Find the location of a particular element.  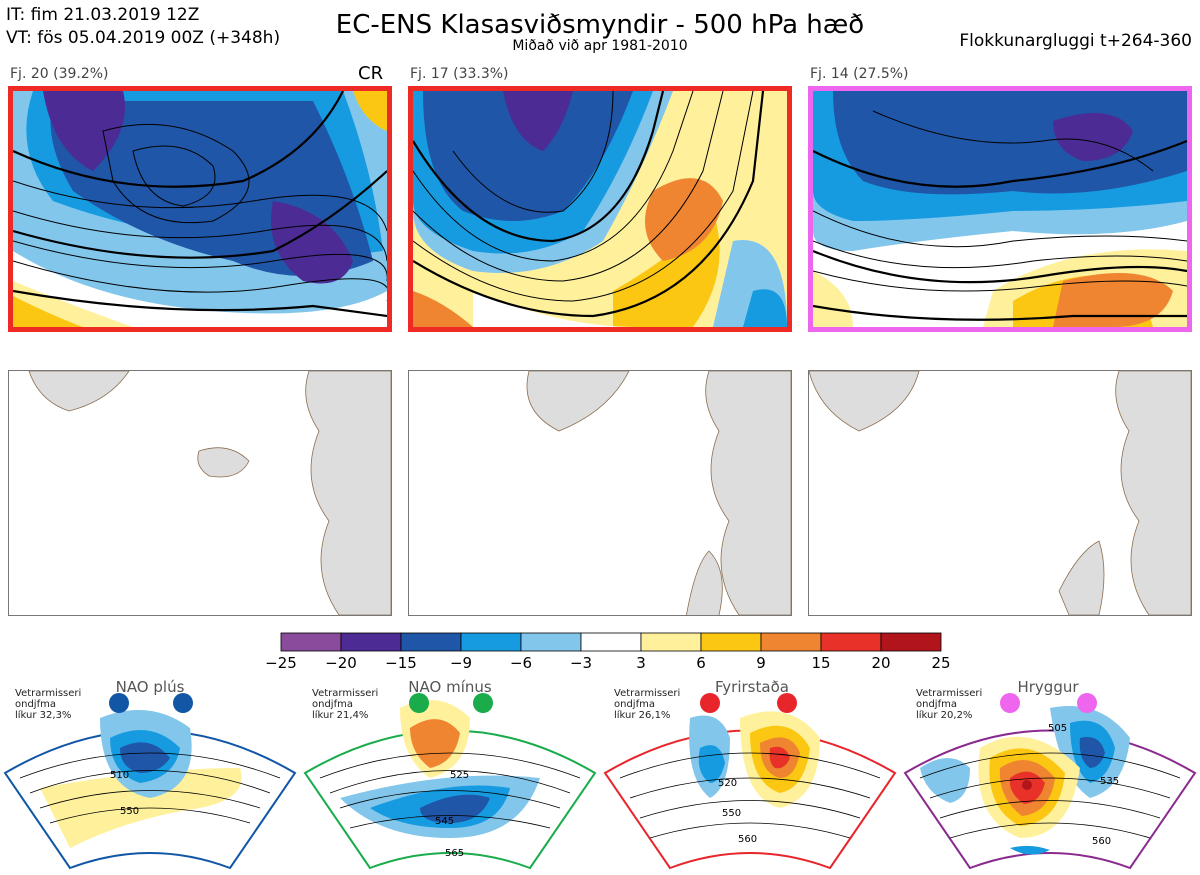

colorbar-tick-label: −3 is located at coordinates (581, 663).